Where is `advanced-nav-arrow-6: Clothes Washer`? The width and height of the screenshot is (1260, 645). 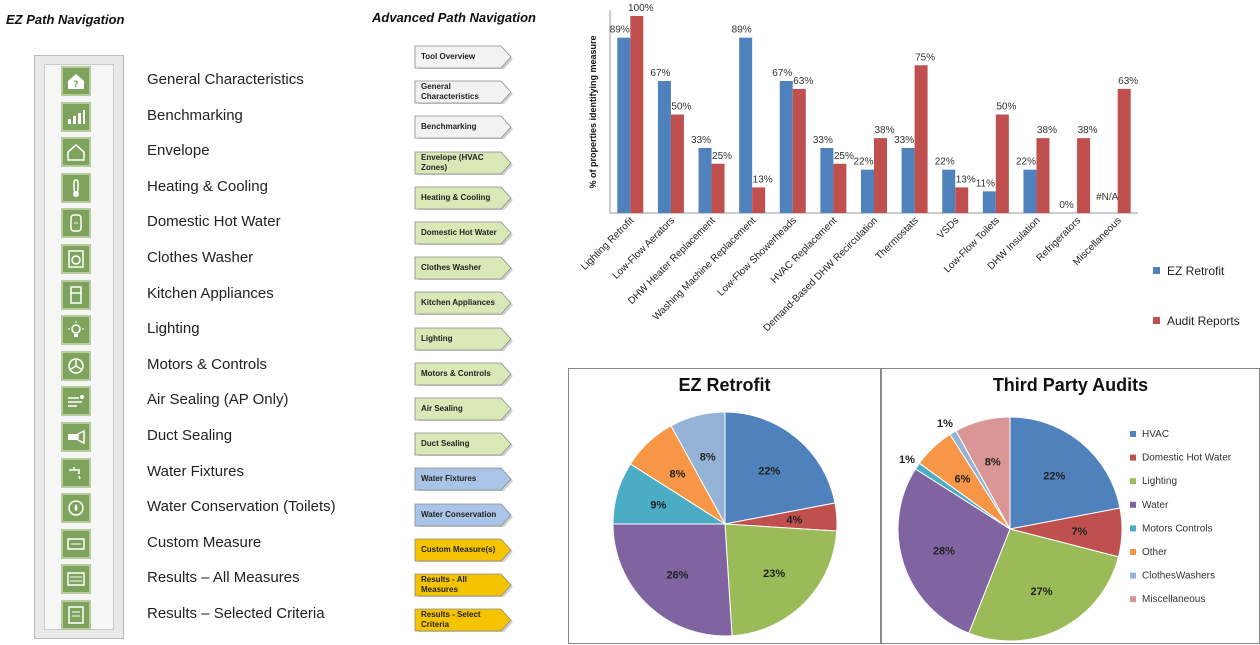
advanced-nav-arrow-6: Clothes Washer is located at coordinates (465, 270).